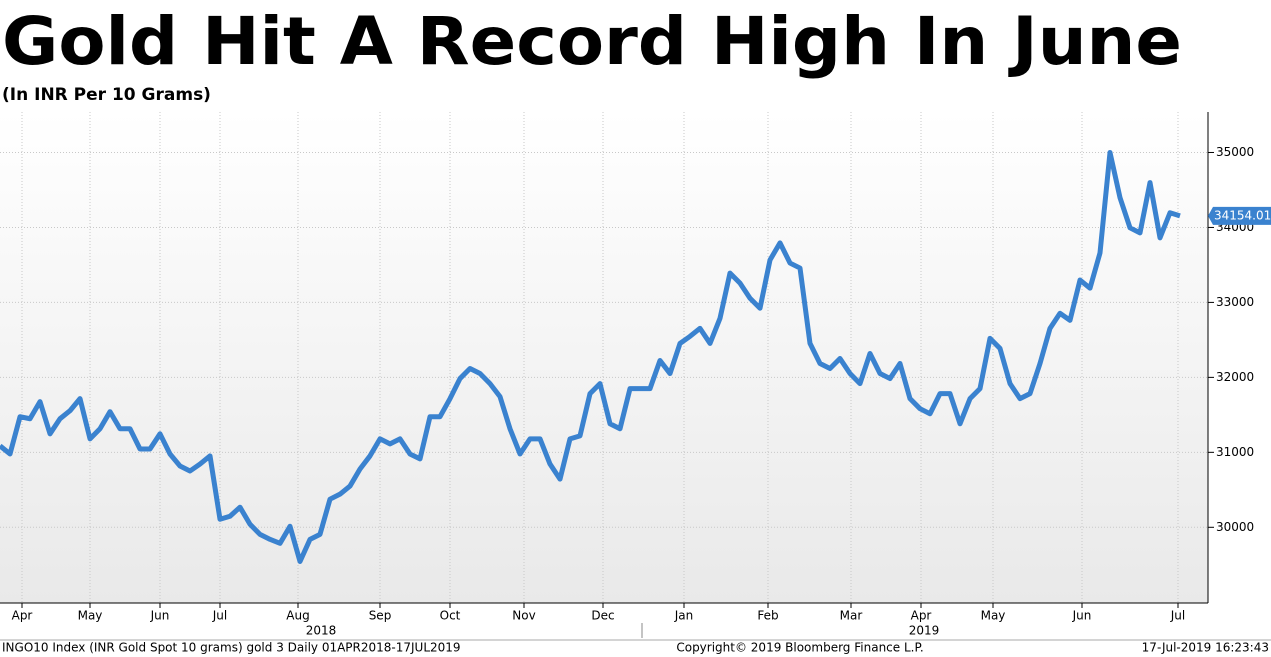 The width and height of the screenshot is (1271, 657). Describe the element at coordinates (1235, 377) in the screenshot. I see `y-tick-label: 32000` at that location.